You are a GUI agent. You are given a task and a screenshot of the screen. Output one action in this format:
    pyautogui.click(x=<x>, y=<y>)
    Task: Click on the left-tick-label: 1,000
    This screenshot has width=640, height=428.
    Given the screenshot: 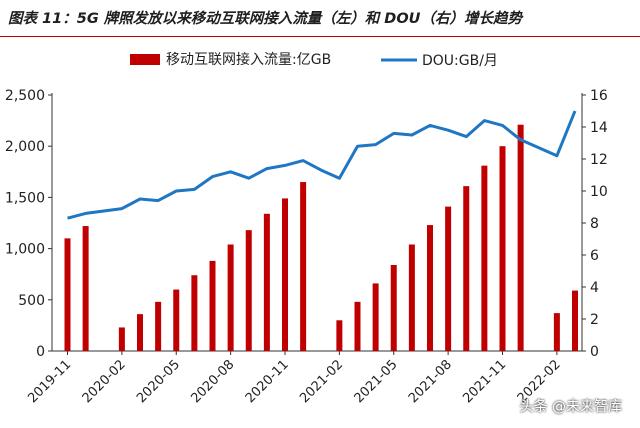 What is the action you would take?
    pyautogui.click(x=25, y=250)
    